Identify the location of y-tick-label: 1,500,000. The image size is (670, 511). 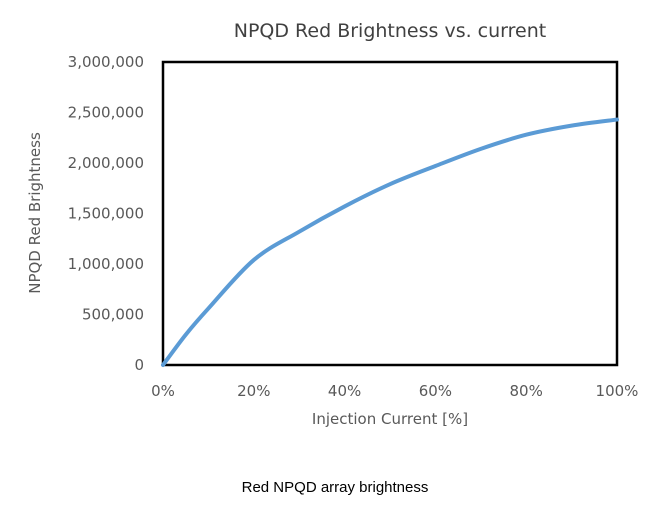
(106, 214).